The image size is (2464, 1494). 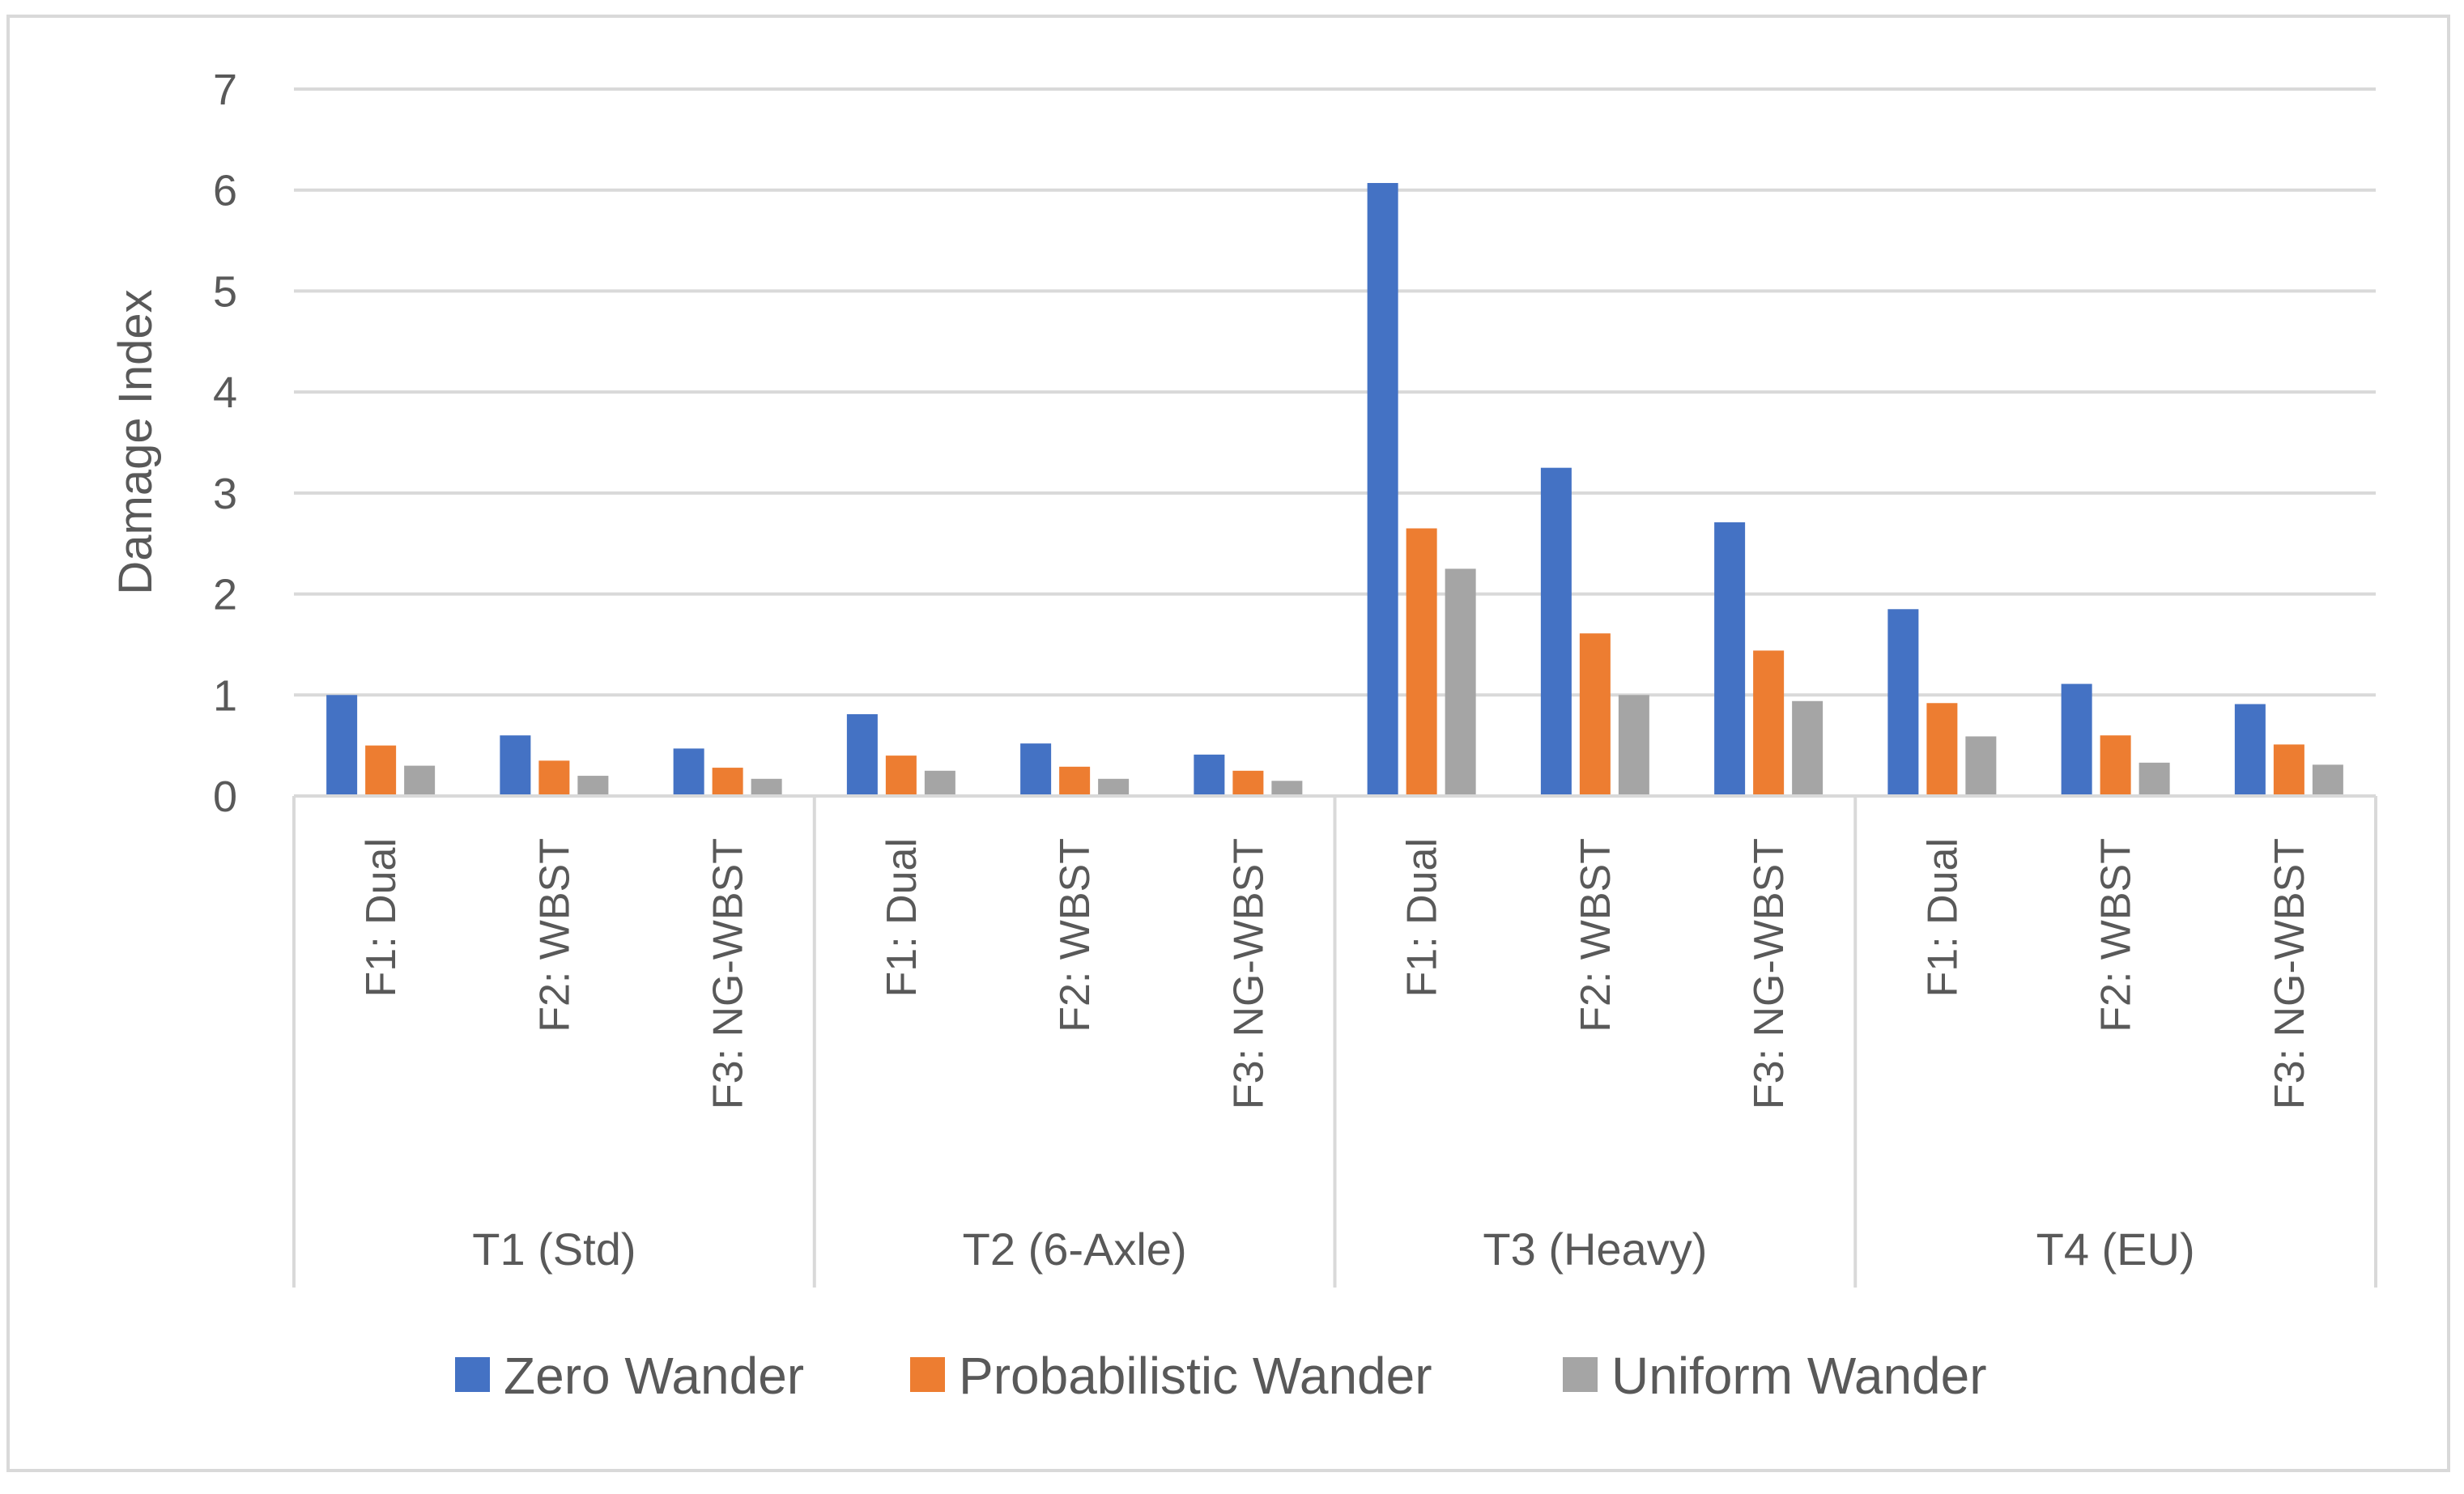 I want to click on legend-label: Zero Wander, so click(x=654, y=1376).